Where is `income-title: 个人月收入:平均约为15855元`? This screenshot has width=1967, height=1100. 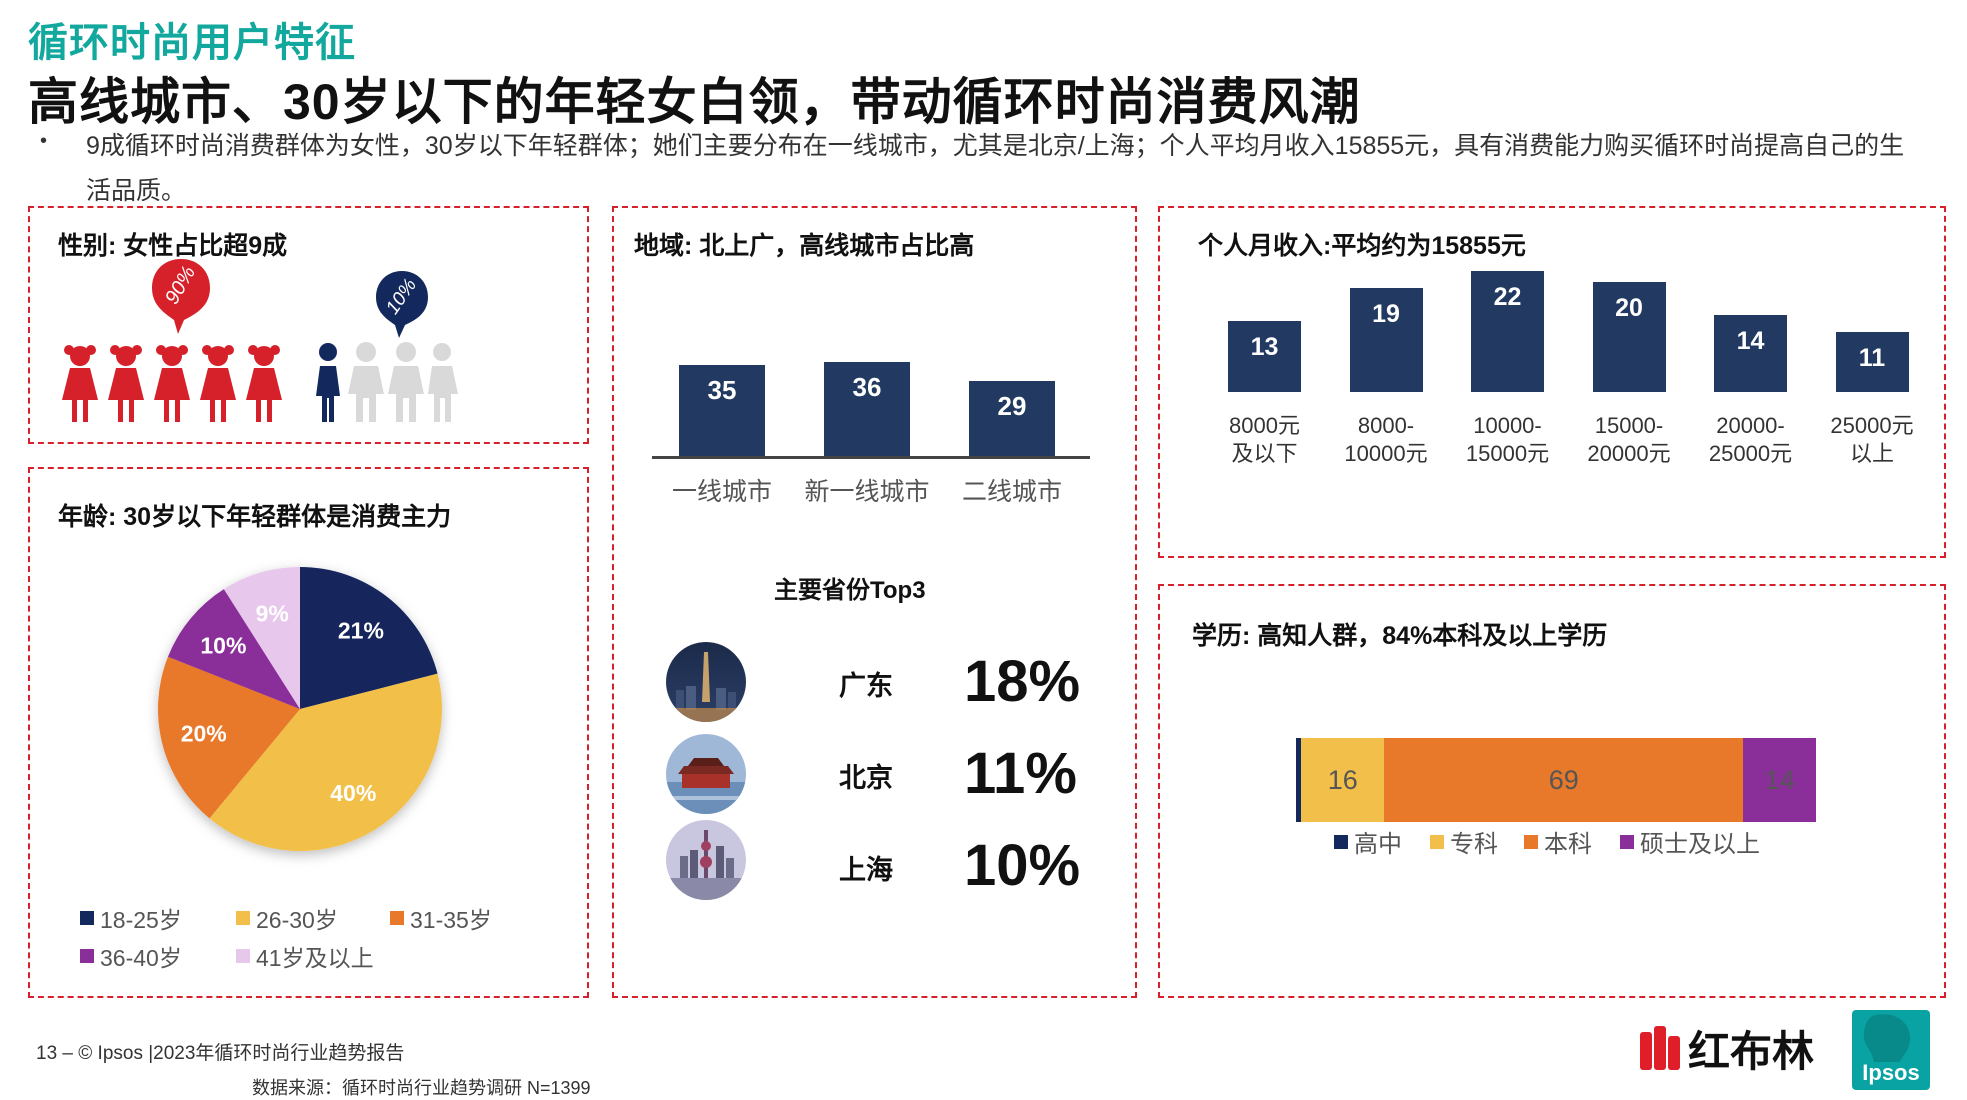
income-title: 个人月收入:平均约为15855元 is located at coordinates (1362, 246).